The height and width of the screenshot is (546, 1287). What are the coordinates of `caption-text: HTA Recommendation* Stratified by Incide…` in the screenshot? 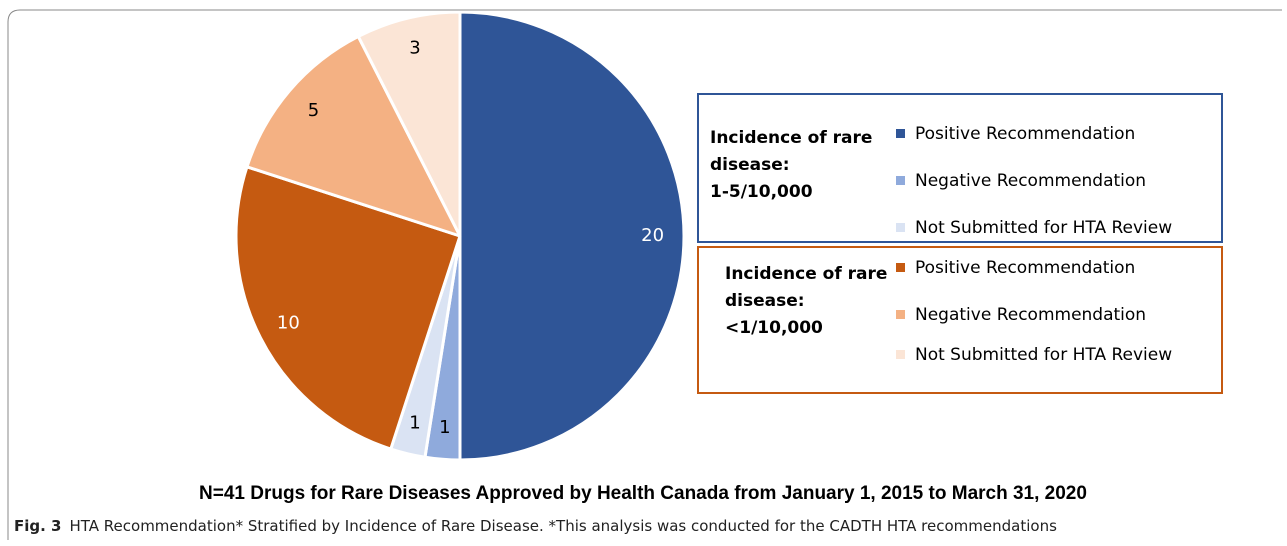 It's located at (563, 526).